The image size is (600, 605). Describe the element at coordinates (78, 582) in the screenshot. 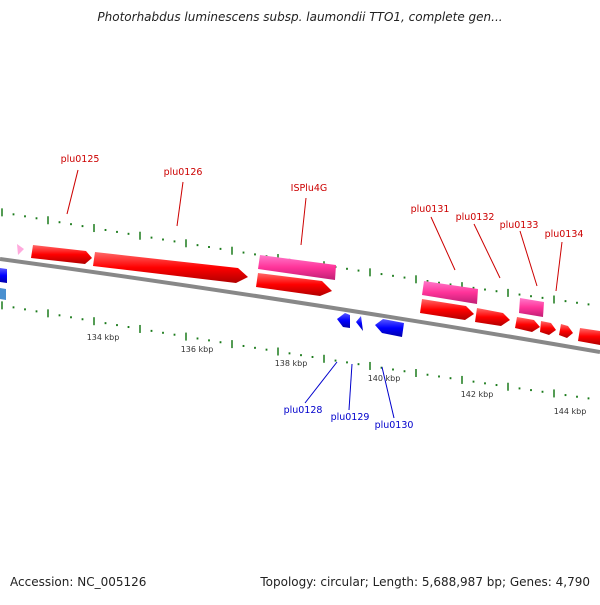

I see `accession-text: Accession: NC_005126` at that location.